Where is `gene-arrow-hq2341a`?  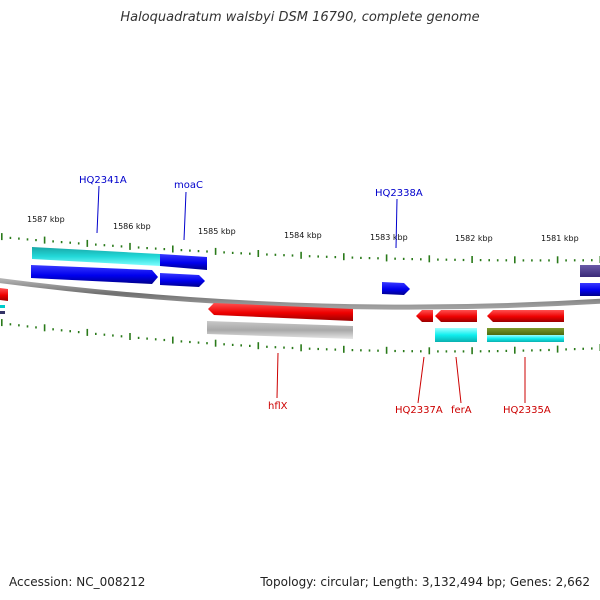 gene-arrow-hq2341a is located at coordinates (94, 274).